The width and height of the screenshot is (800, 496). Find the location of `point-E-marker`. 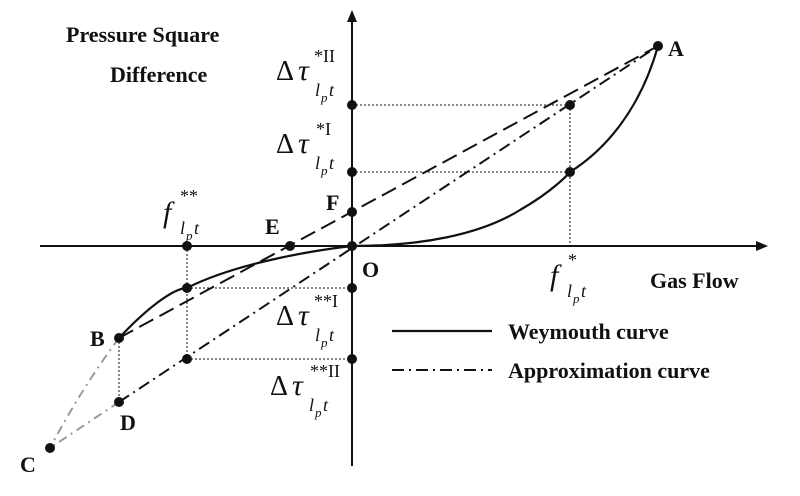

point-E-marker is located at coordinates (290, 246).